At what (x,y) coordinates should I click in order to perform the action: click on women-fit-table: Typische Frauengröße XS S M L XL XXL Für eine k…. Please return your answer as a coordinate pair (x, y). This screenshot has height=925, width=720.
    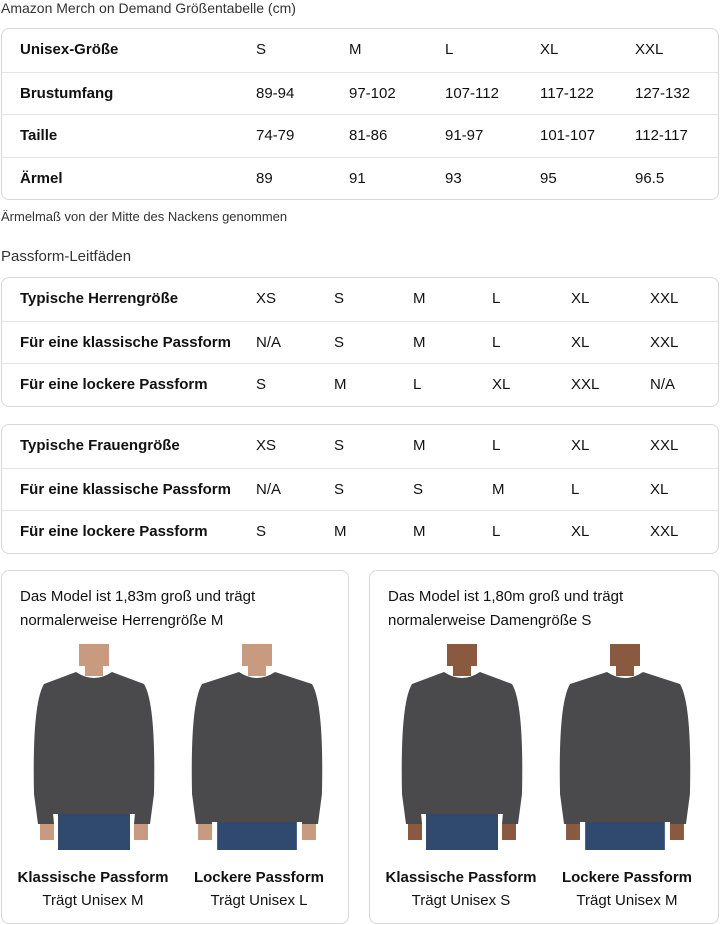
    Looking at the image, I should click on (360, 489).